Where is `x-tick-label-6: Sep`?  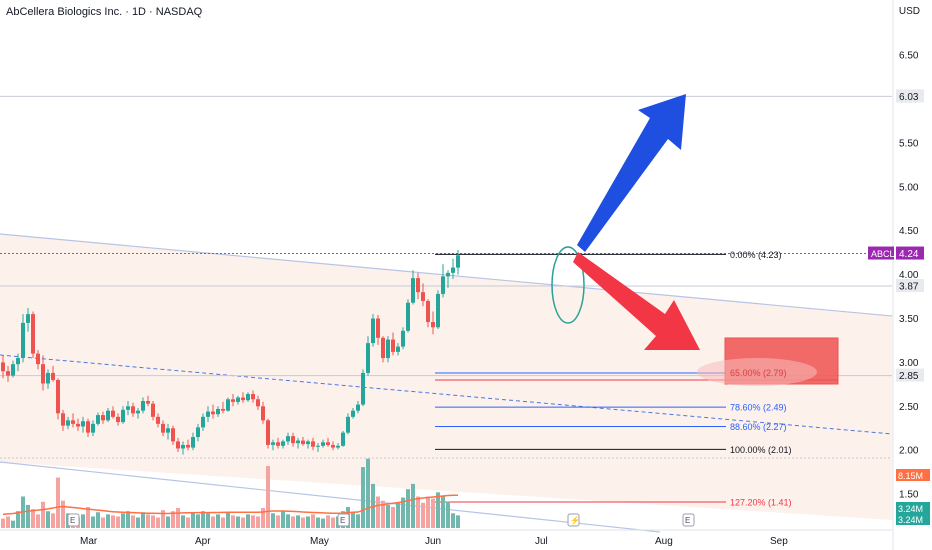 x-tick-label-6: Sep is located at coordinates (779, 541).